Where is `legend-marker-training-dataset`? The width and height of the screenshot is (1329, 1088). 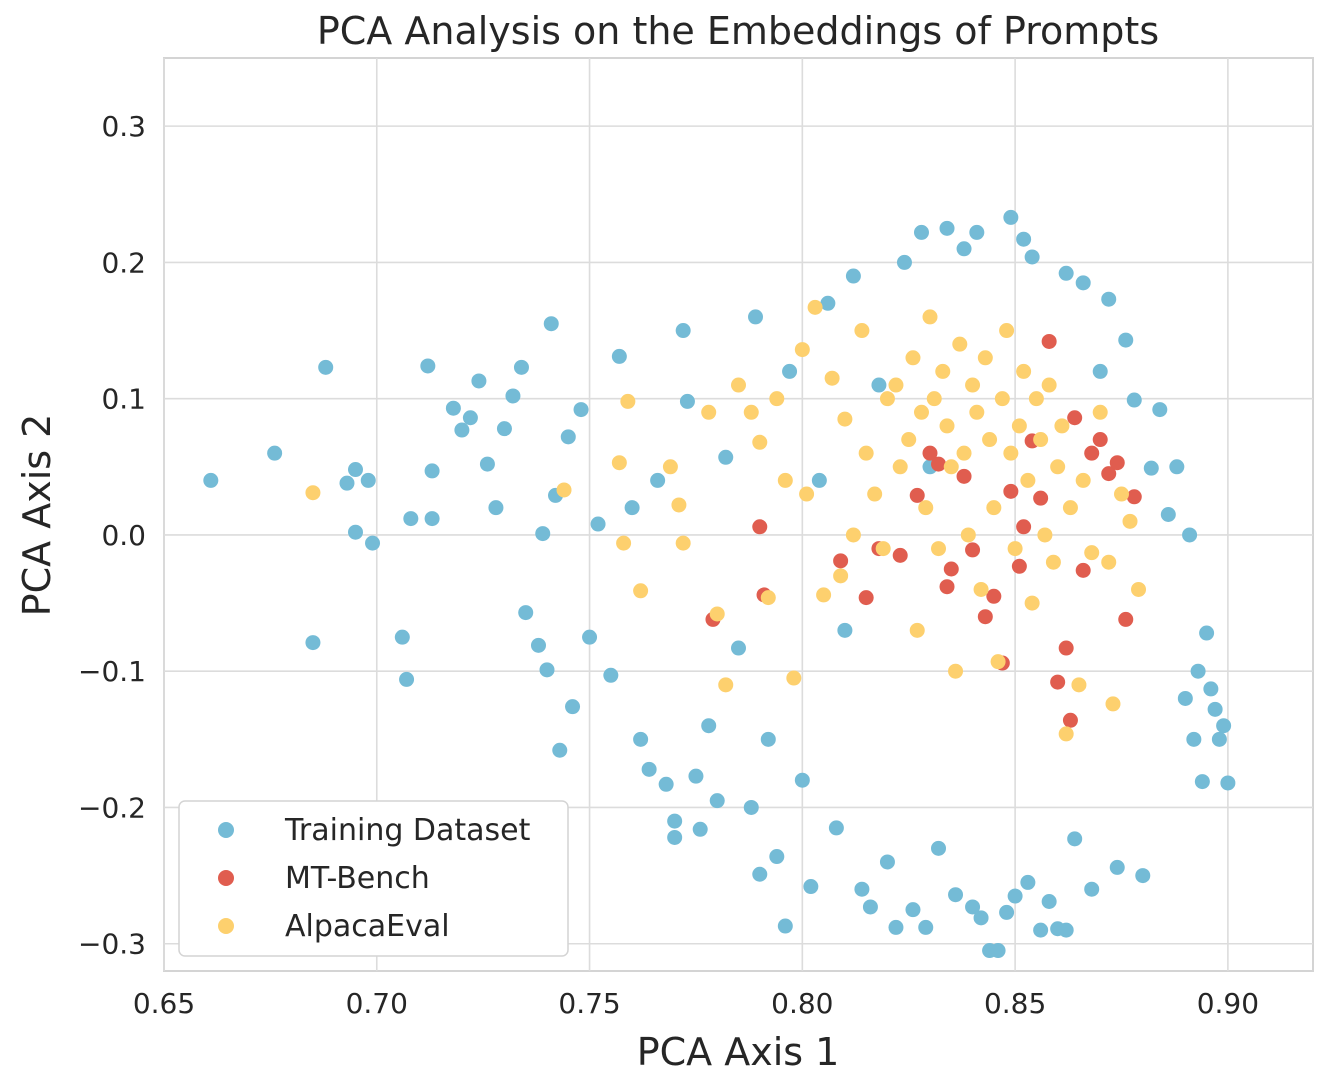
legend-marker-training-dataset is located at coordinates (226, 830).